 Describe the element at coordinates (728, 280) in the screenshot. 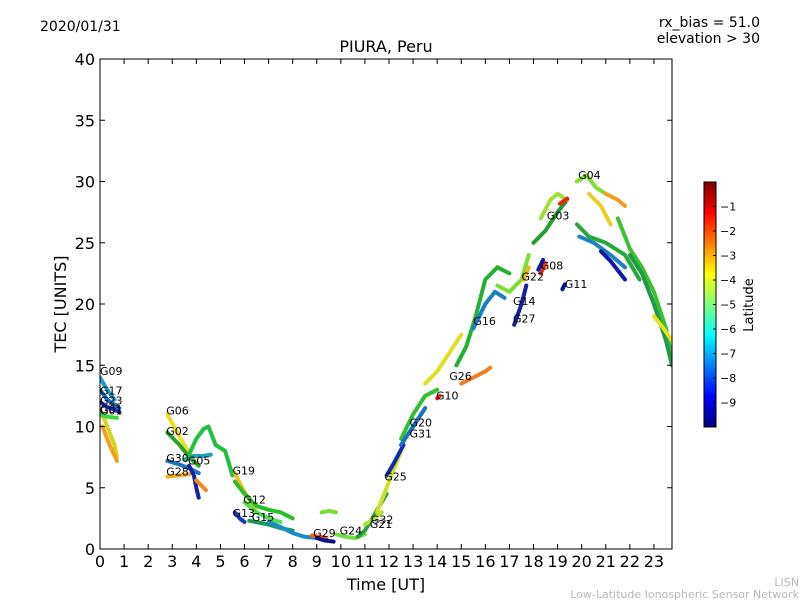

I see `colorbar-tick-label: −4` at that location.